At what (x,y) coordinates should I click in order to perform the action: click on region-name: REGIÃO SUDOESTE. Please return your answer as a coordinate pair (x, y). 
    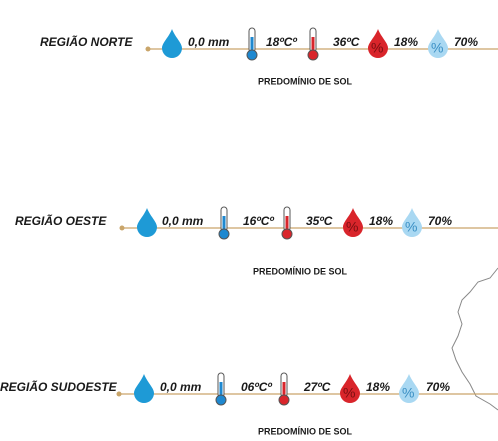
    Looking at the image, I should click on (59, 386).